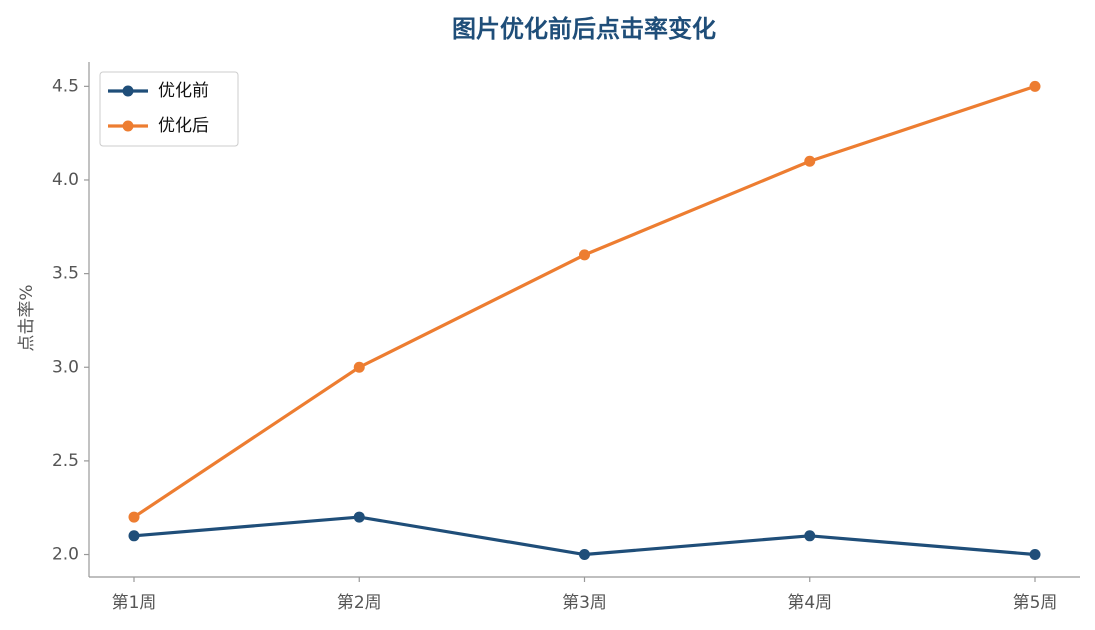 Image resolution: width=1095 pixels, height=630 pixels. I want to click on y-tick-label: 2.0, so click(65, 555).